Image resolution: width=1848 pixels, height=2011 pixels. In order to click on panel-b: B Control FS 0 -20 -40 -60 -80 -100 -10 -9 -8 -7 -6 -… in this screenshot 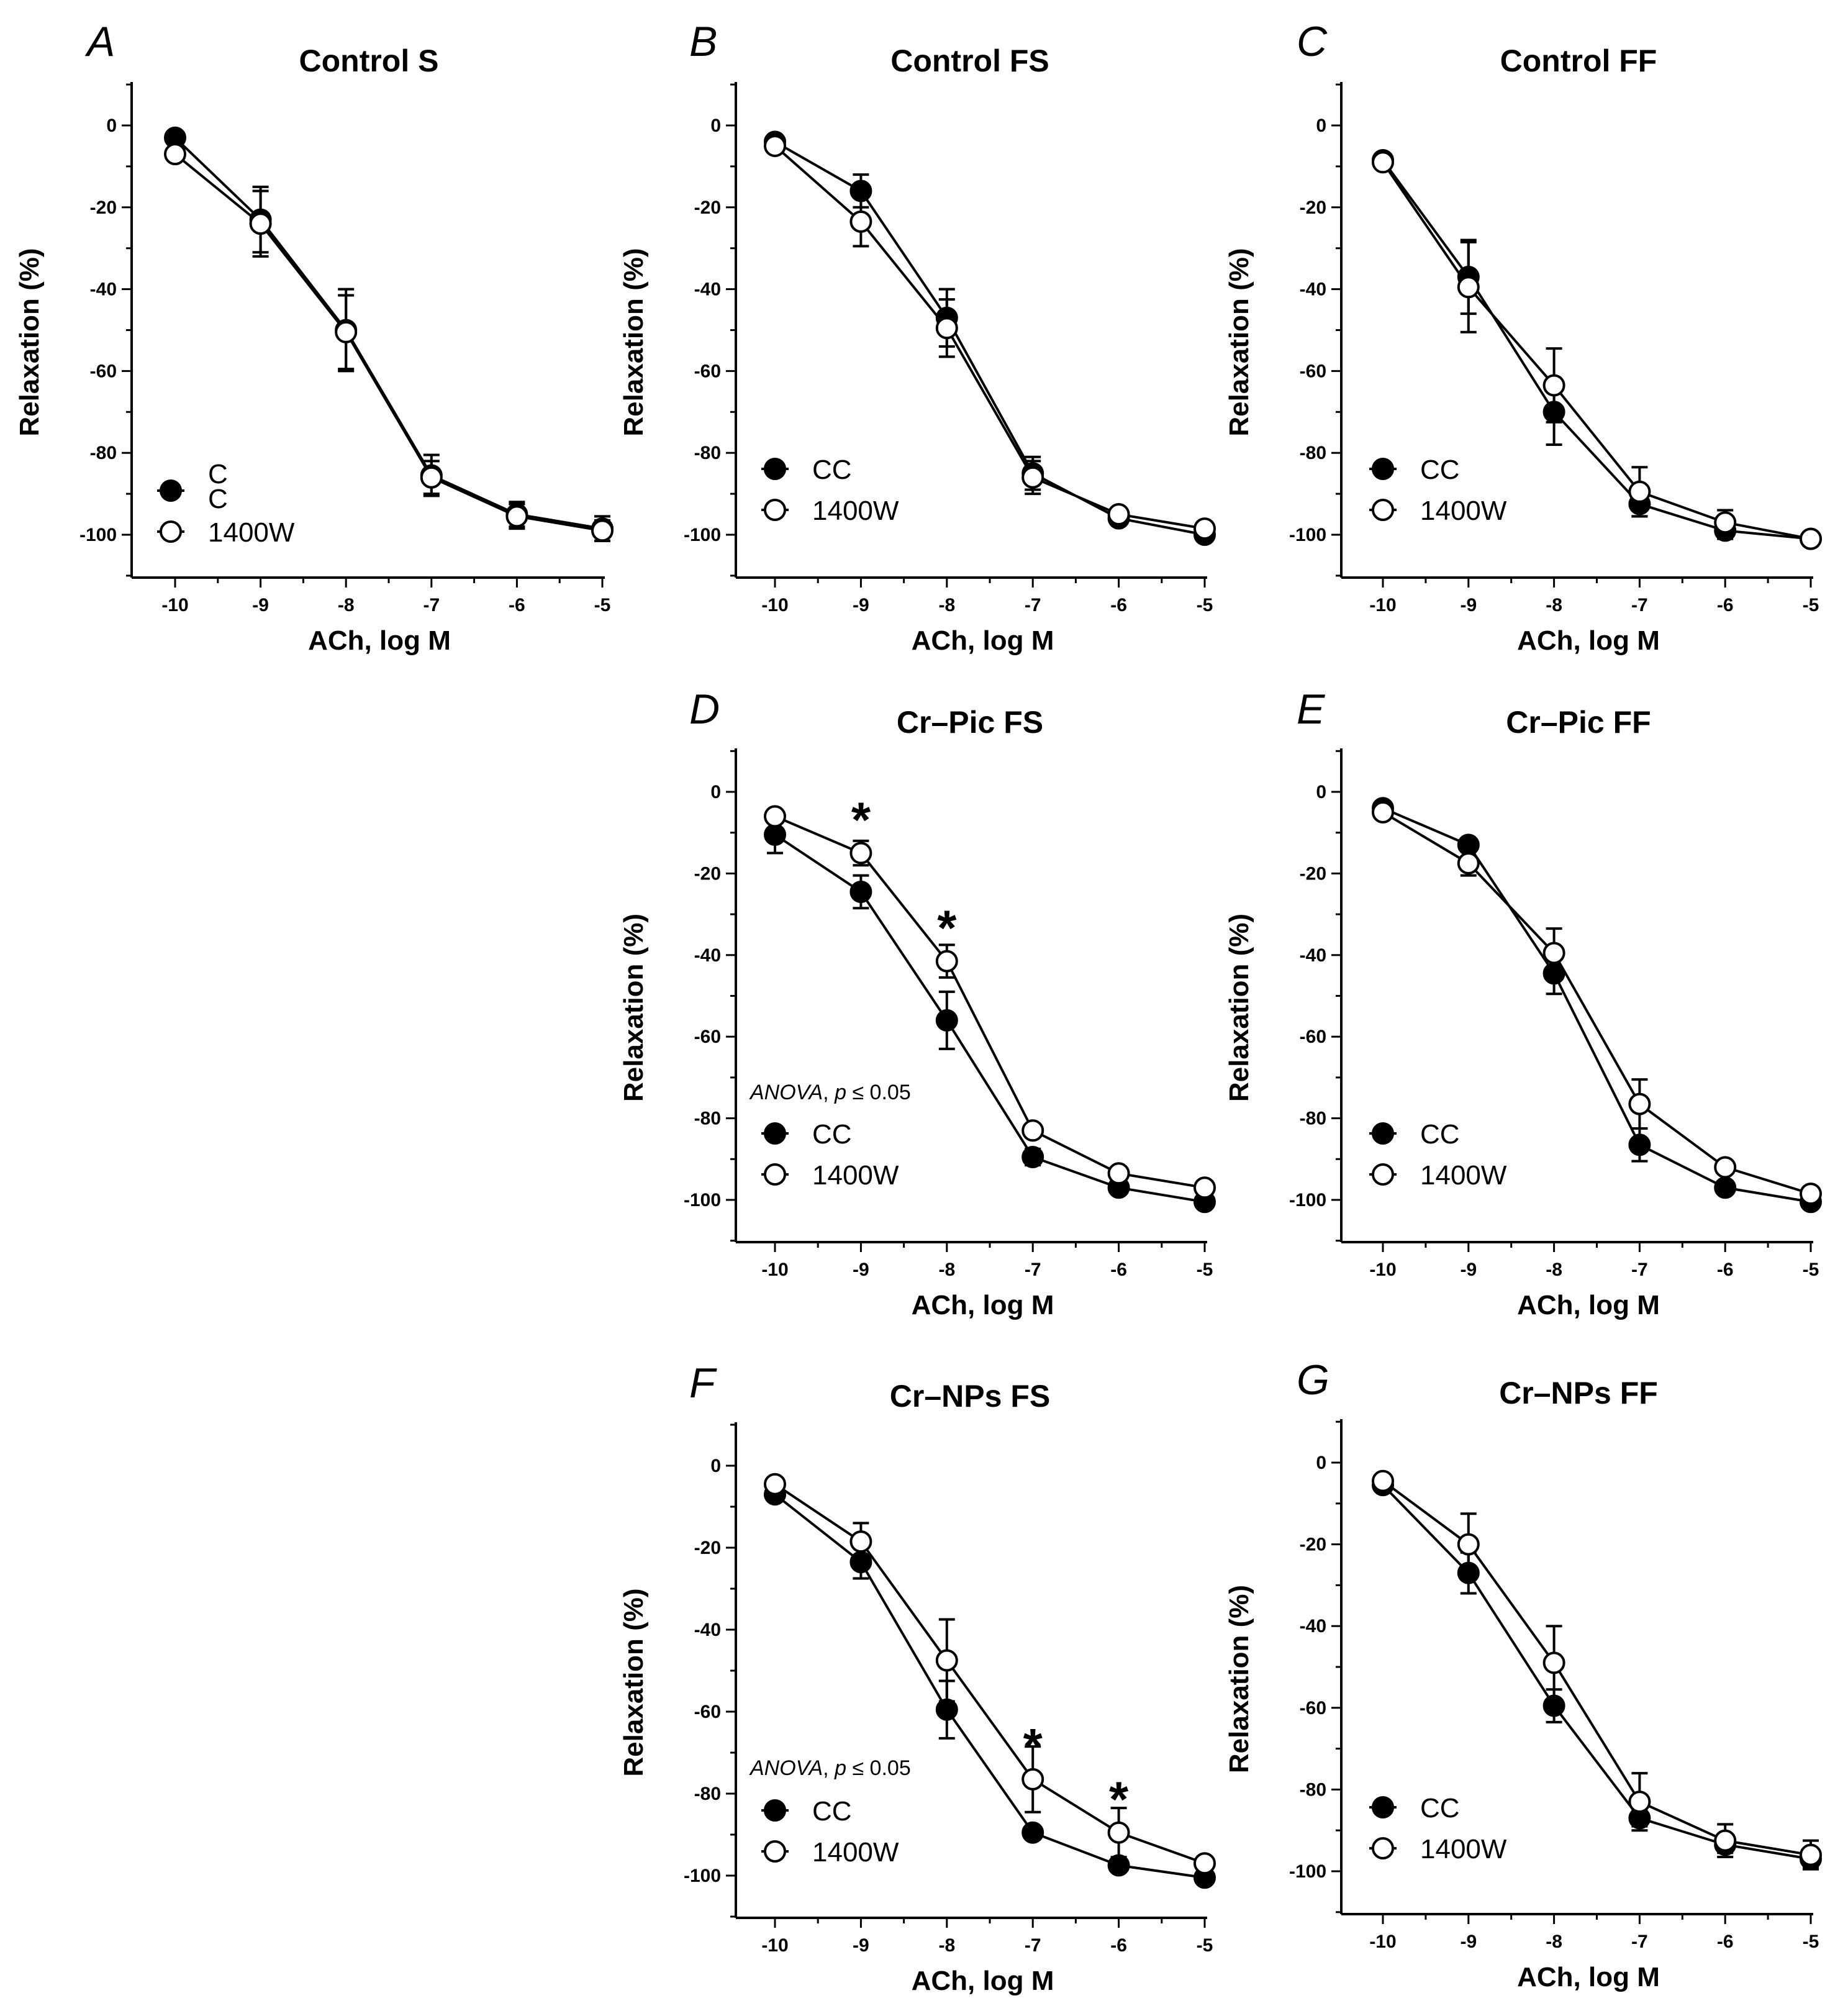, I will do `click(917, 337)`.